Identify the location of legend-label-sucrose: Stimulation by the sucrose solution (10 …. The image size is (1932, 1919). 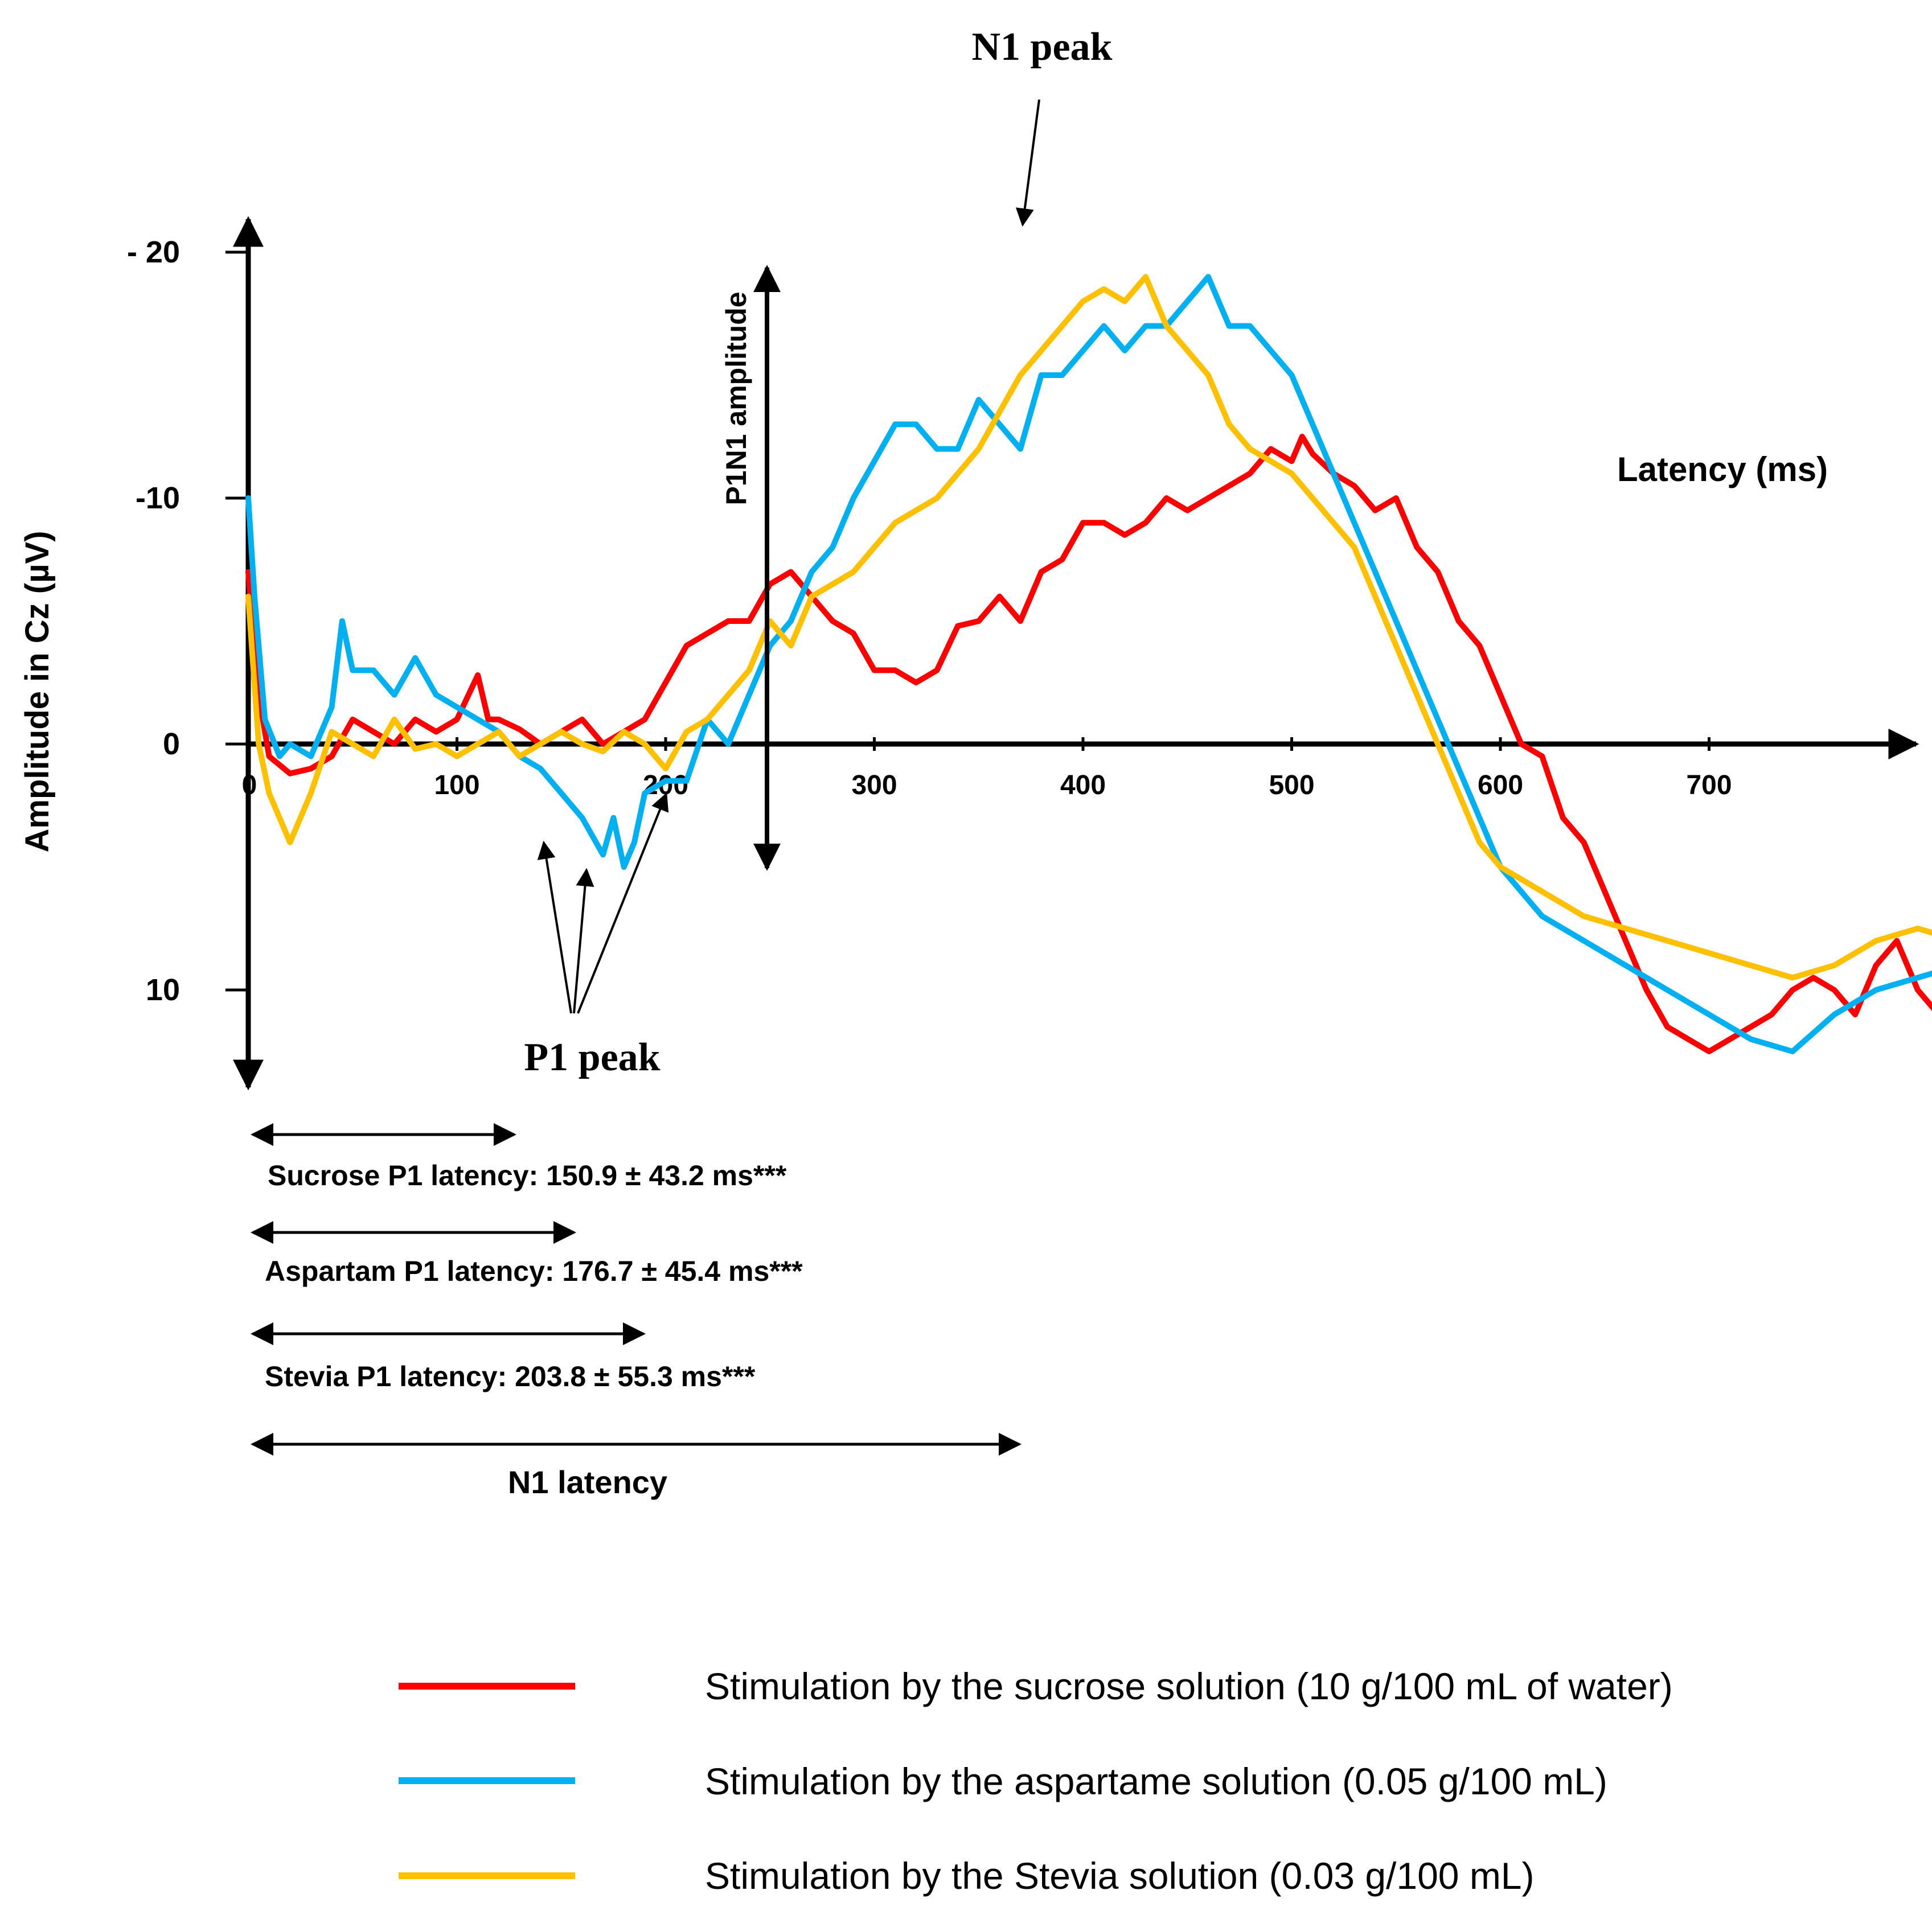
(1189, 1686).